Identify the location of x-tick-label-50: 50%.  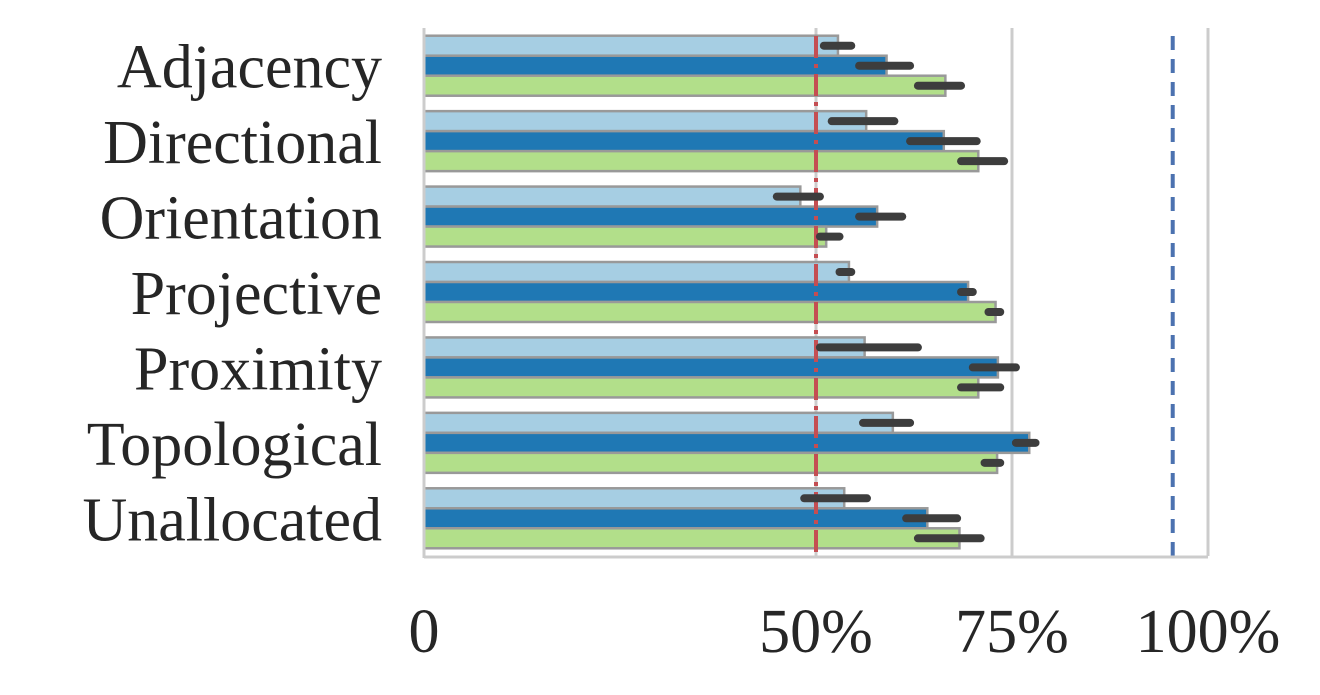
(816, 632).